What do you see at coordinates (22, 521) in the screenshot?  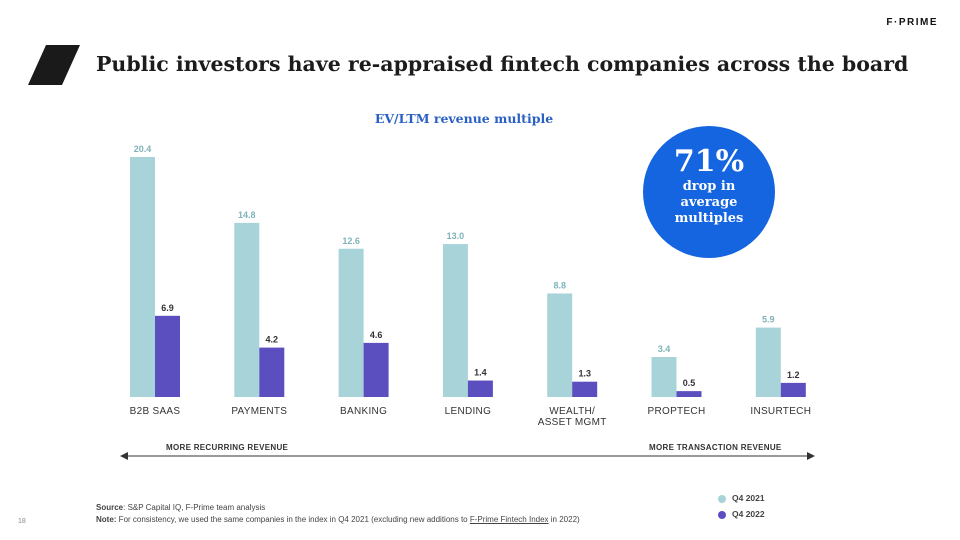 I see `page-number: 18` at bounding box center [22, 521].